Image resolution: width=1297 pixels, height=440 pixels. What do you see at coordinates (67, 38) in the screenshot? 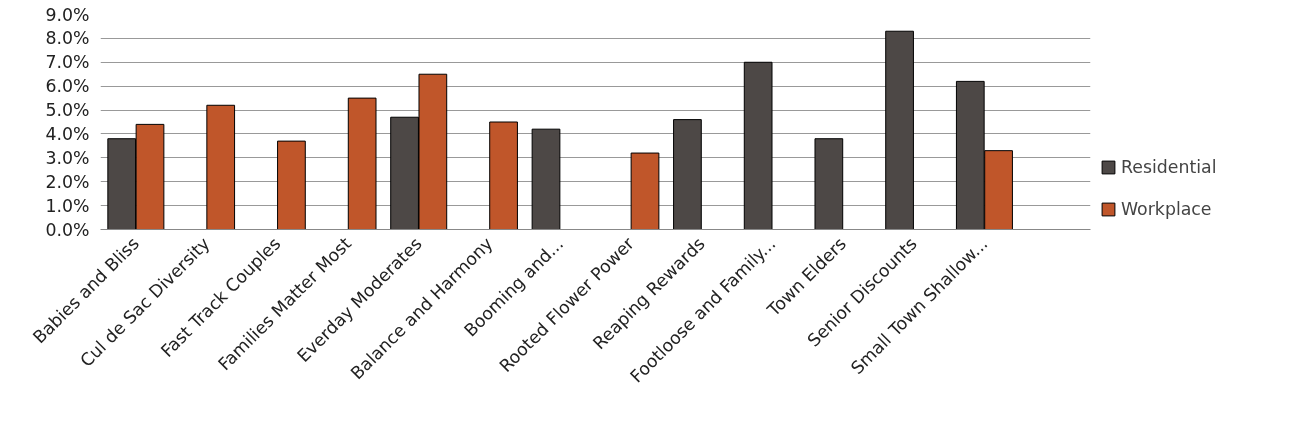
I see `y-tick-label: 8.0%` at bounding box center [67, 38].